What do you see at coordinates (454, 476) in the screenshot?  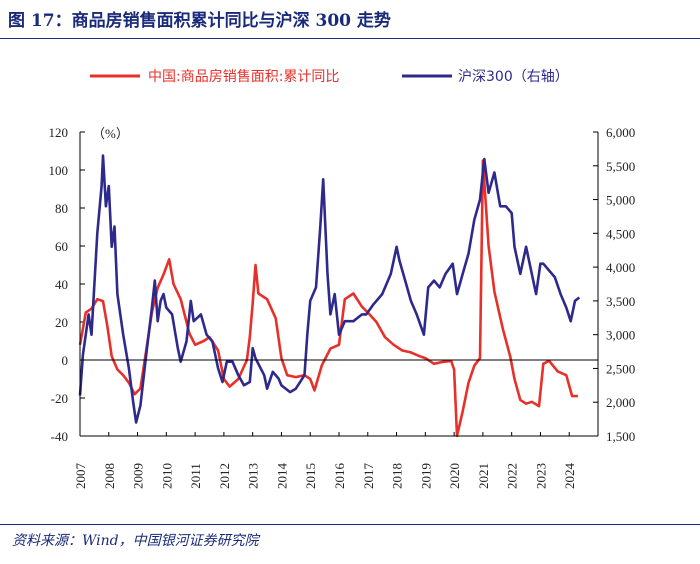 I see `x-tick-label: 2020` at bounding box center [454, 476].